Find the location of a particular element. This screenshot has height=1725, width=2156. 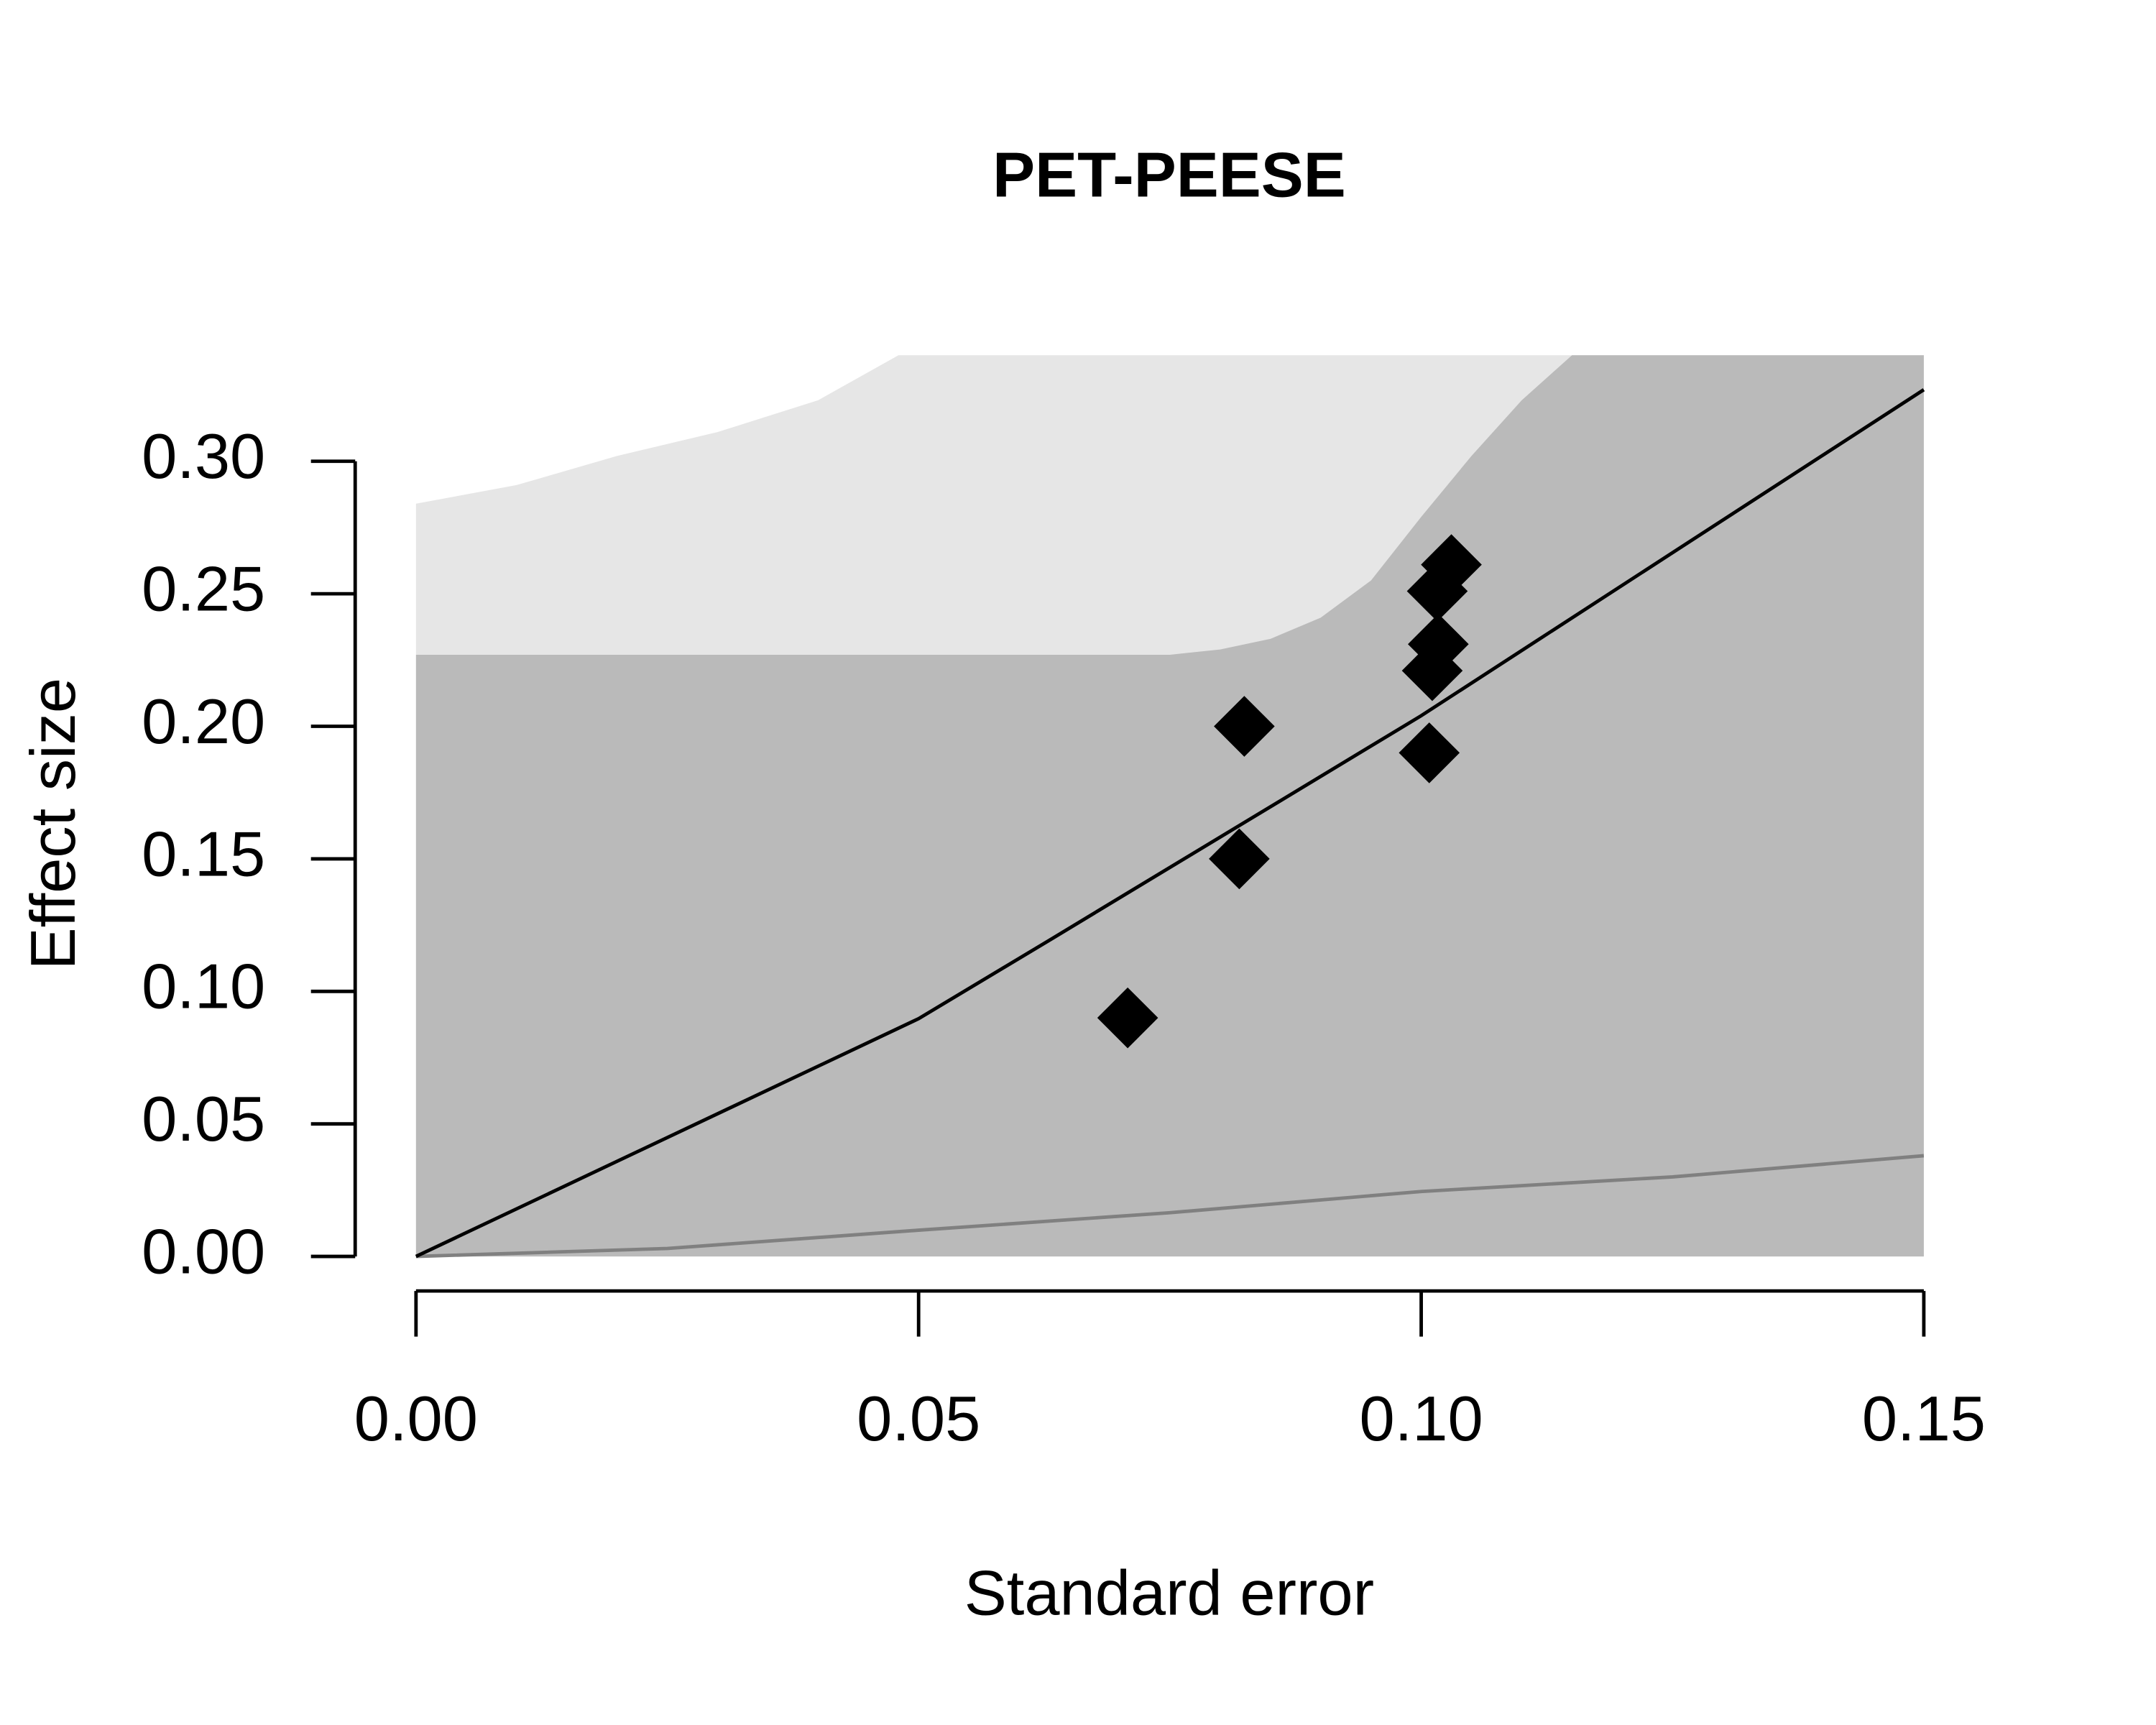

regression-line is located at coordinates (1170, 1206).